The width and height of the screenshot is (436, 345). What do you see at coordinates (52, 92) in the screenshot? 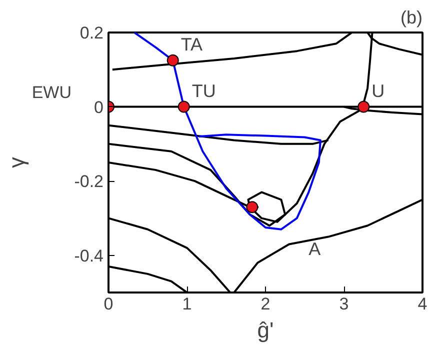
I see `annotation: EWU` at bounding box center [52, 92].